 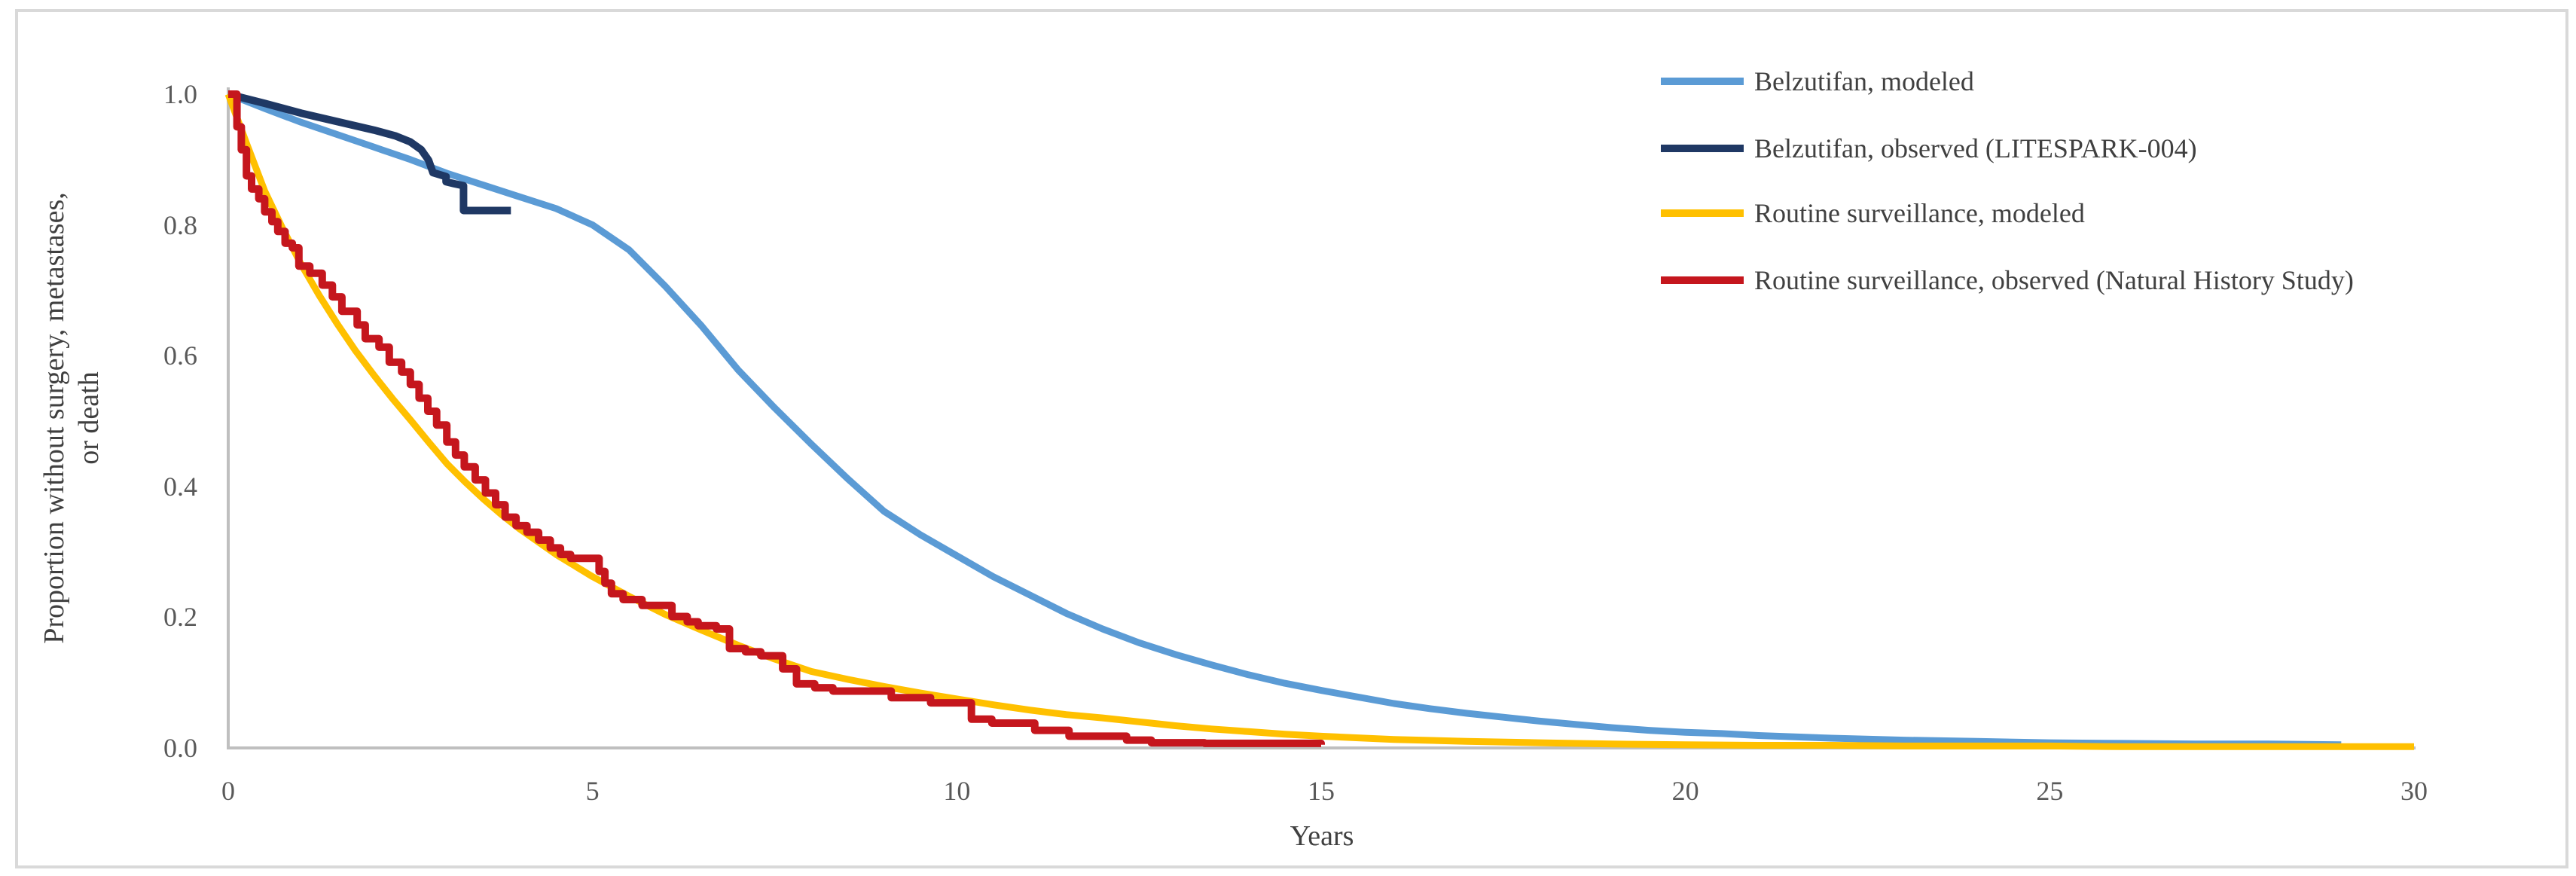 What do you see at coordinates (180, 617) in the screenshot?
I see `y-tick-label-0.2: 0.2` at bounding box center [180, 617].